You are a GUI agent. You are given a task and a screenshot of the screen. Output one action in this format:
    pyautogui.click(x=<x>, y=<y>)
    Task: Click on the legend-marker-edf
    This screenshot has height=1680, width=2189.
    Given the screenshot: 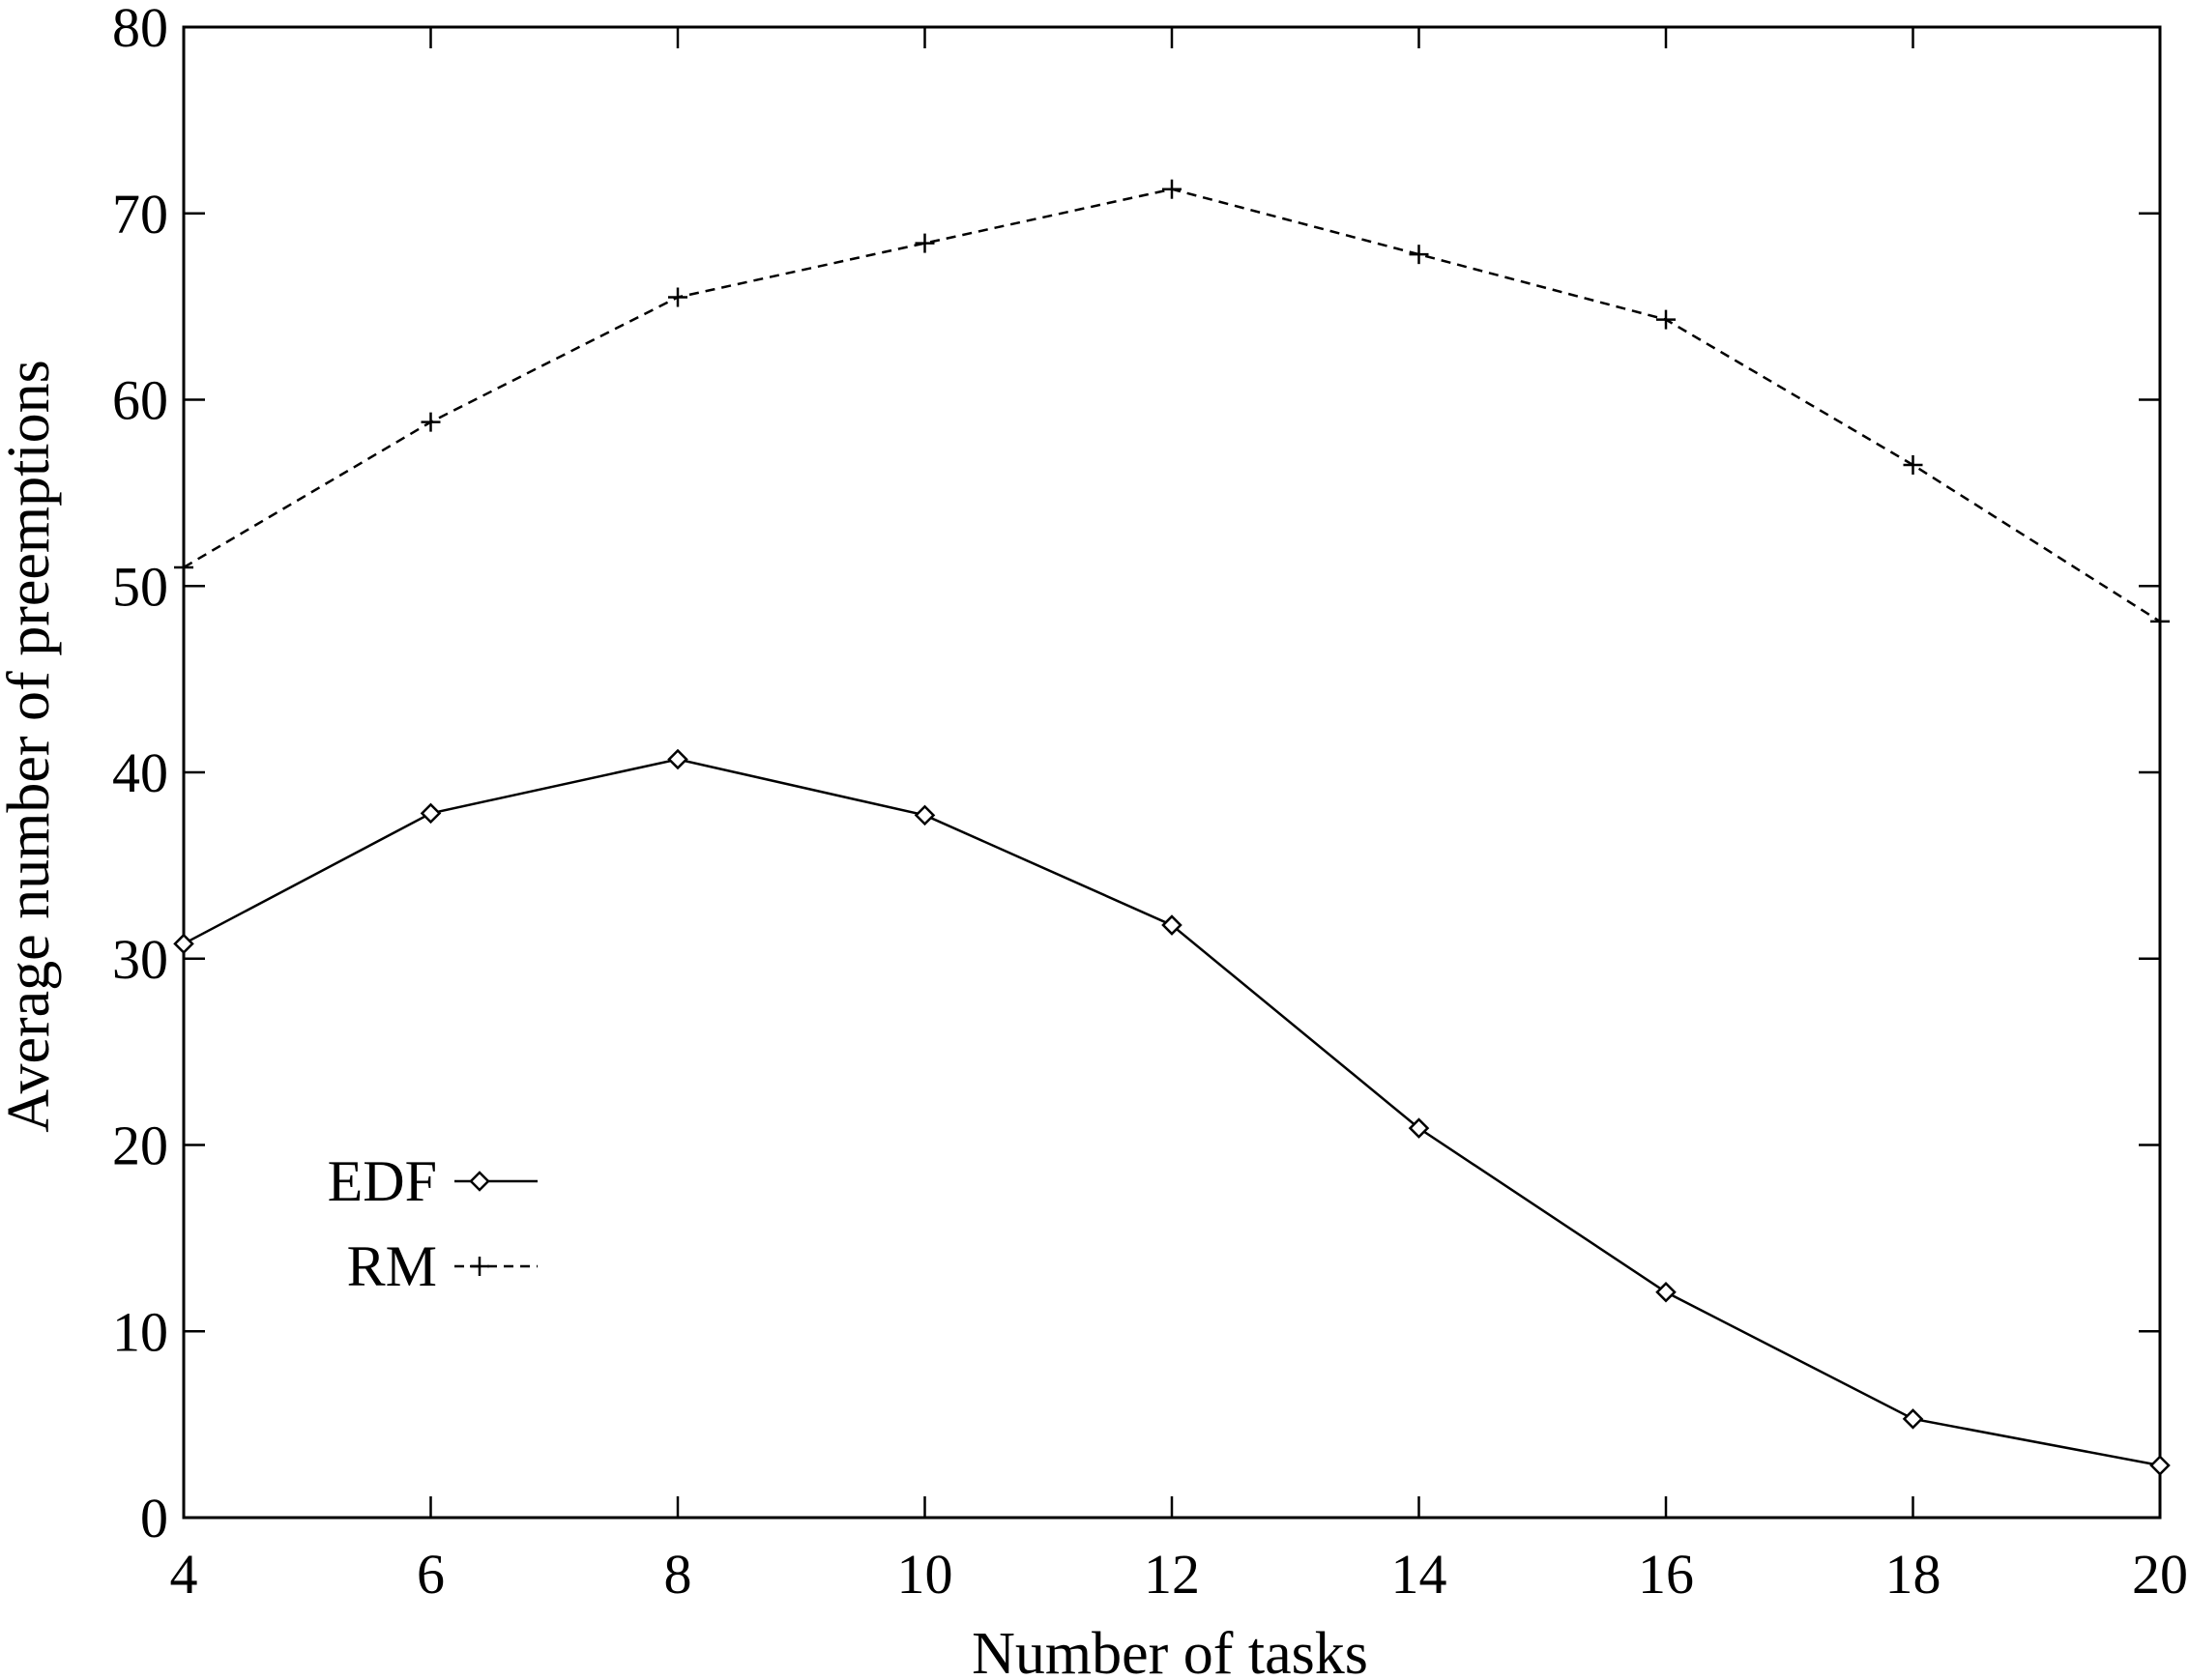 What is the action you would take?
    pyautogui.click(x=480, y=1182)
    